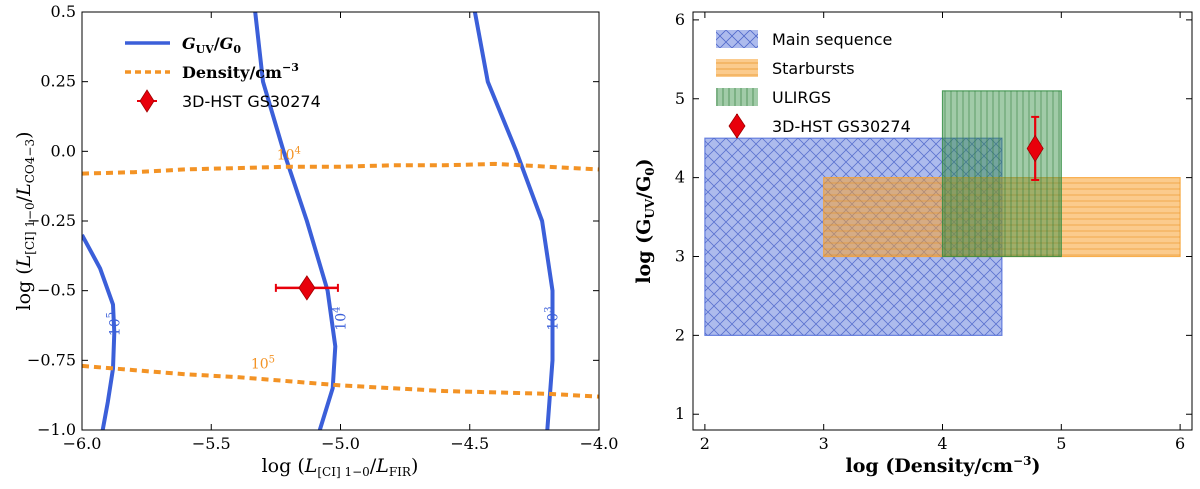  Describe the element at coordinates (705, 443) in the screenshot. I see `right-xtick-label-0: 2` at that location.